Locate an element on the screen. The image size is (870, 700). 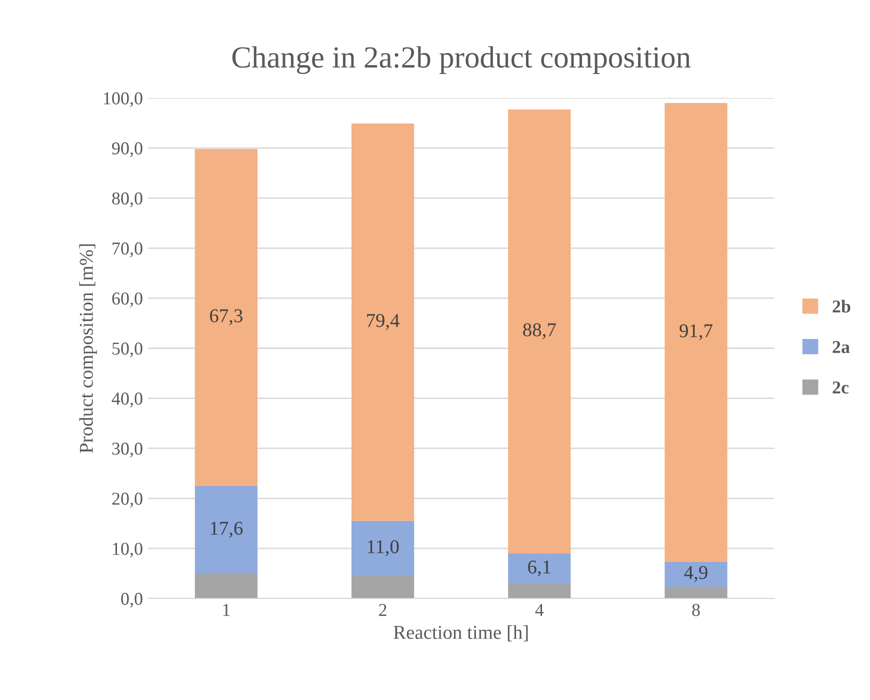
data-label: 79,4 is located at coordinates (383, 322).